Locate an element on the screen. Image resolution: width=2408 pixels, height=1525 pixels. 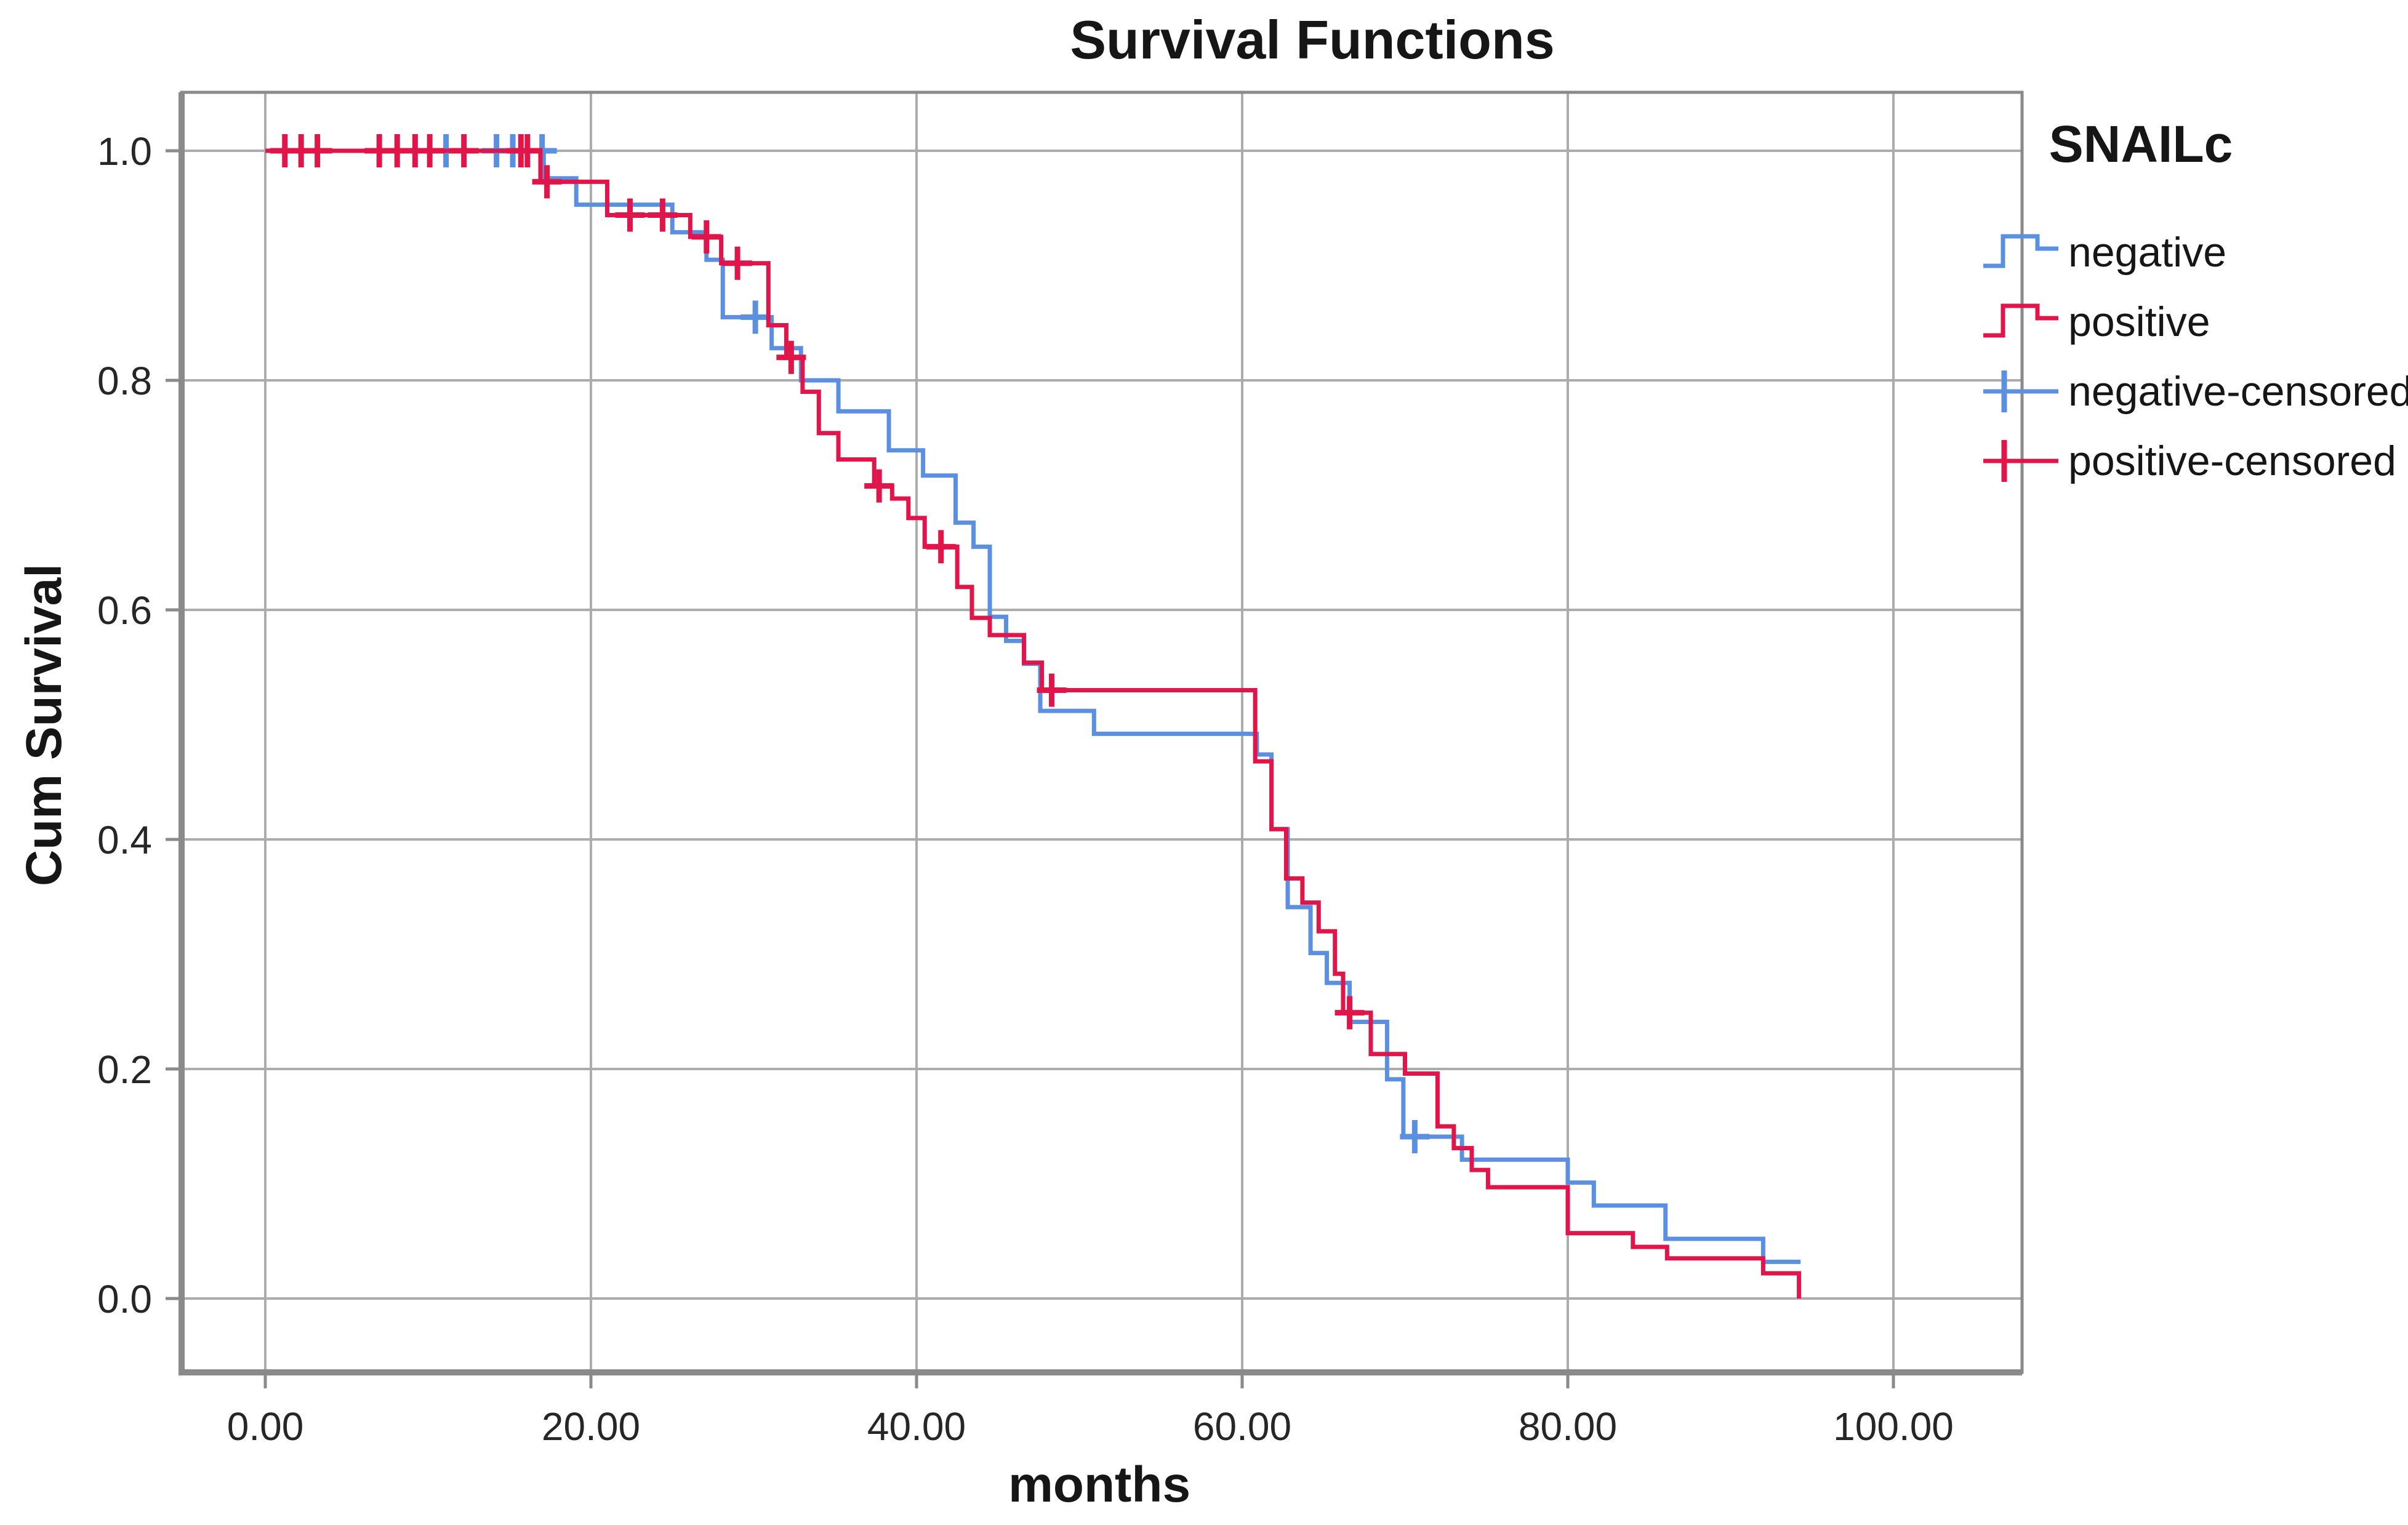
legend-items: negative positive negative-censored is located at coordinates (2194, 356).